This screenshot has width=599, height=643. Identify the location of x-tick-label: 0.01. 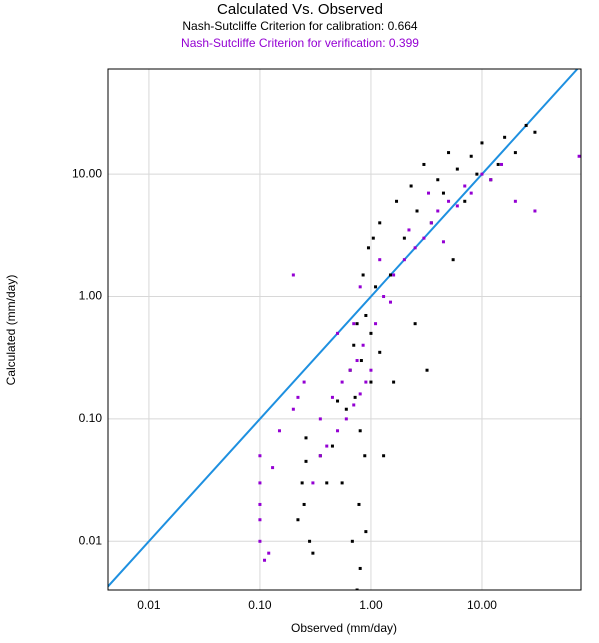
(149, 605).